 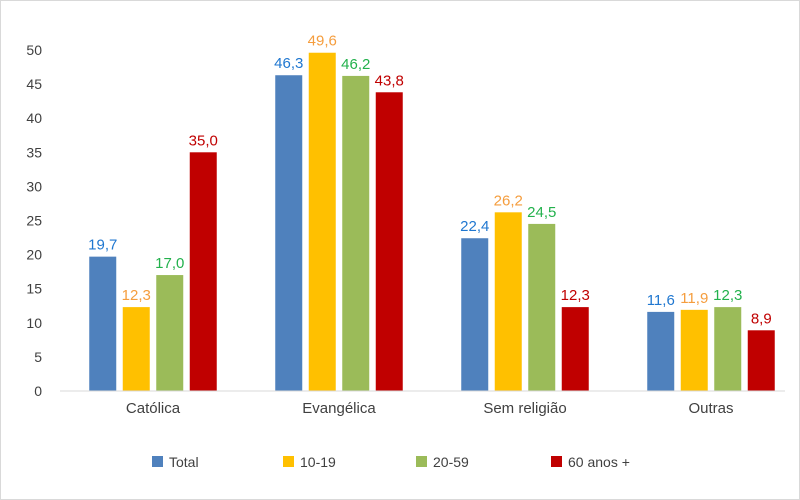 I want to click on y-axis-ticks: 0 5 10 15 20 25 30 35 40 45 50, so click(x=34, y=220).